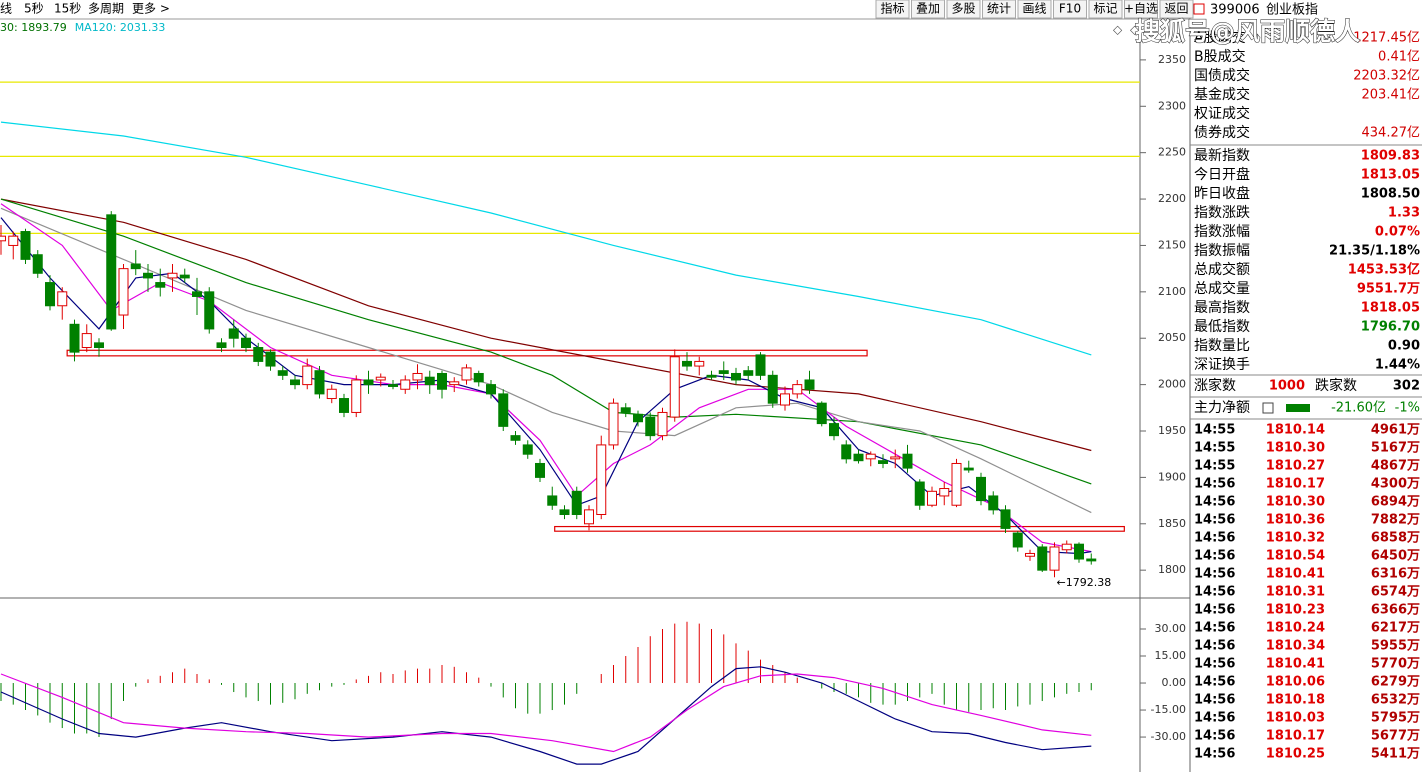 The height and width of the screenshot is (772, 1422). I want to click on toolbar-button-label: 叠加, so click(928, 9).